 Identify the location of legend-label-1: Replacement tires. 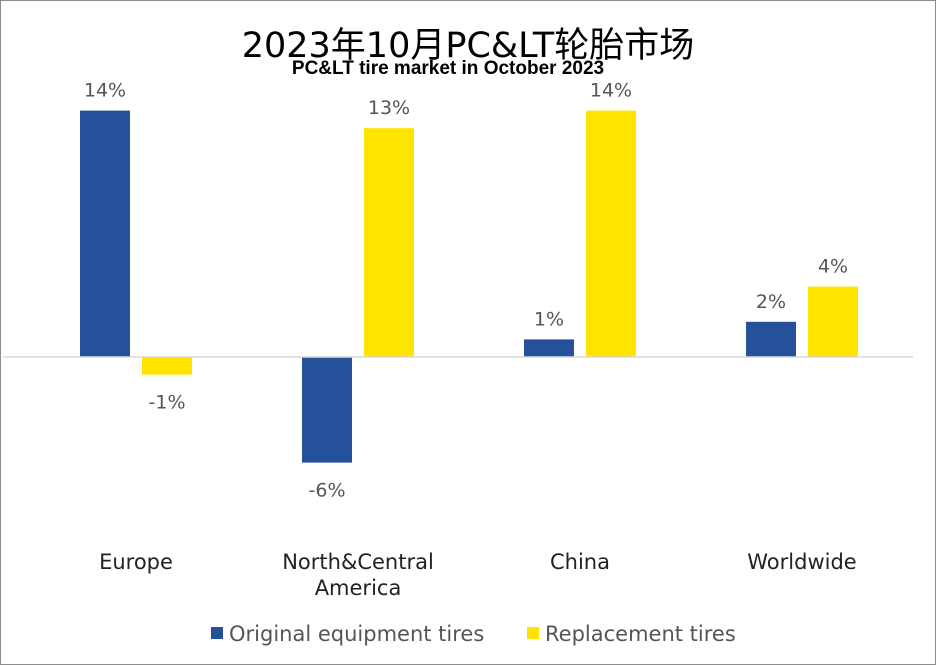
(640, 634).